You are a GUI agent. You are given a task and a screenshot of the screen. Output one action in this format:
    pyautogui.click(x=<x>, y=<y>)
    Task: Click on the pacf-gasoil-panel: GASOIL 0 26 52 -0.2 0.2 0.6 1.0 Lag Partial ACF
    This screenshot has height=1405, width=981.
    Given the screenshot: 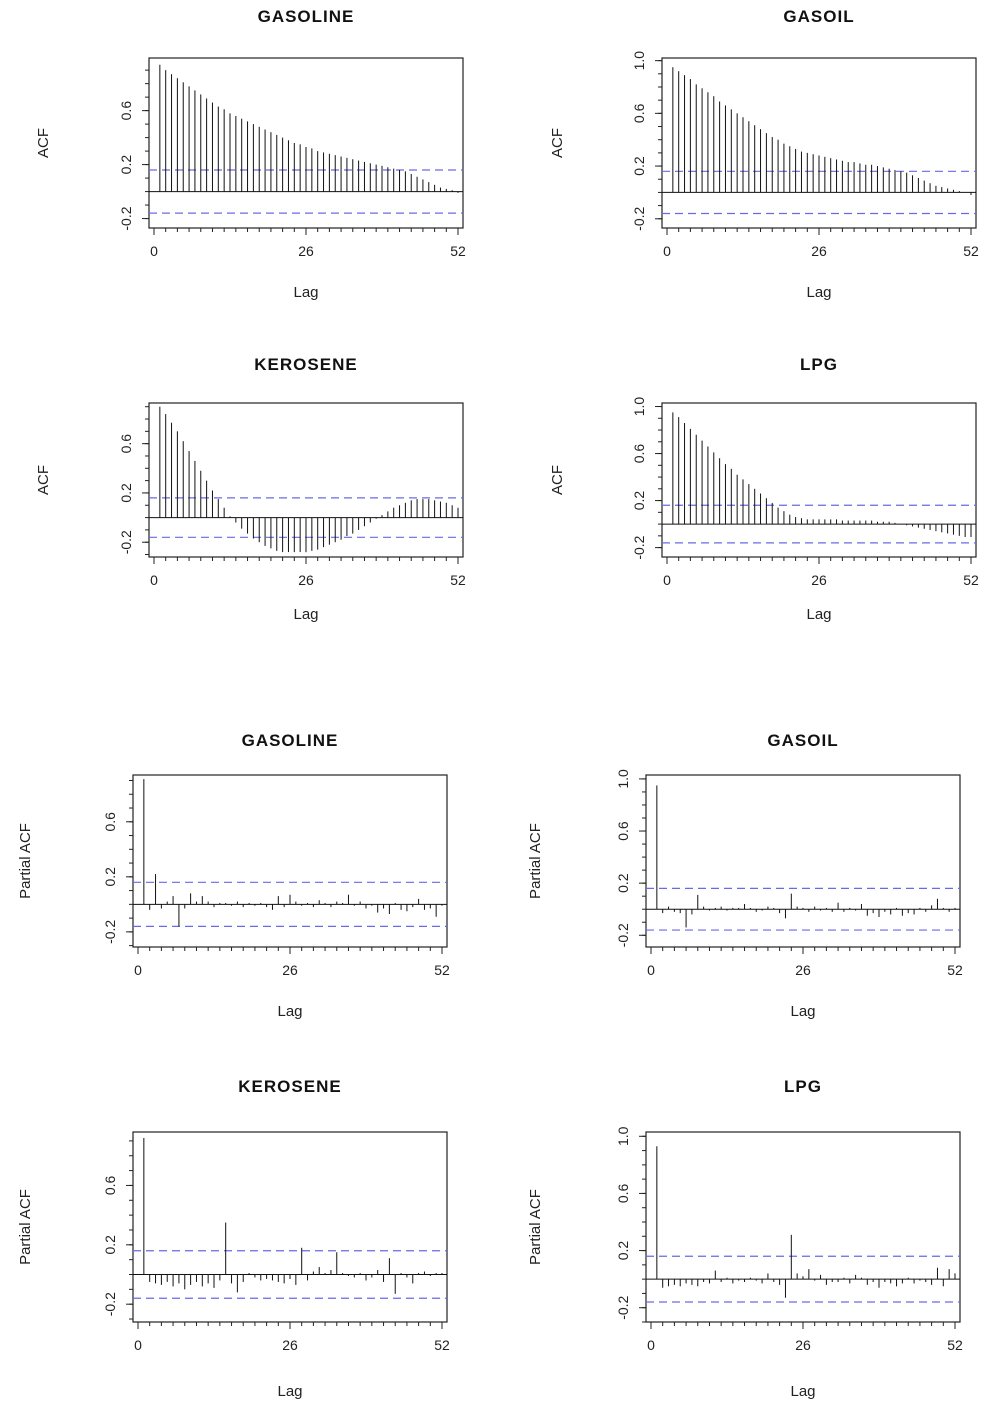 What is the action you would take?
    pyautogui.click(x=745, y=875)
    